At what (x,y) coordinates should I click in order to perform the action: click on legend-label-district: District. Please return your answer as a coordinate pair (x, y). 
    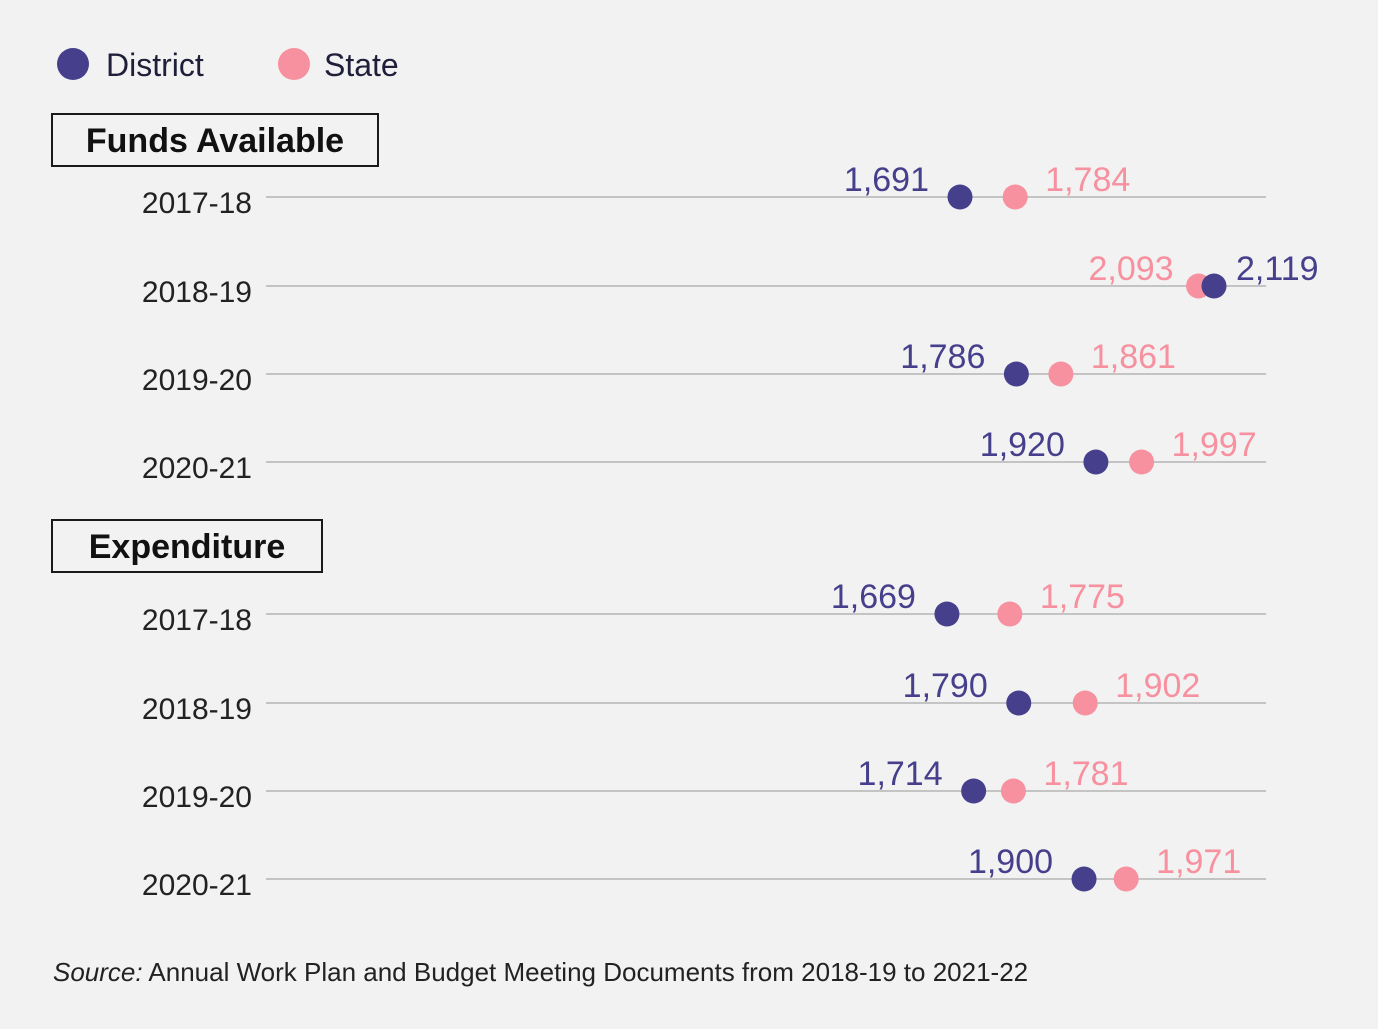
    Looking at the image, I should click on (155, 65).